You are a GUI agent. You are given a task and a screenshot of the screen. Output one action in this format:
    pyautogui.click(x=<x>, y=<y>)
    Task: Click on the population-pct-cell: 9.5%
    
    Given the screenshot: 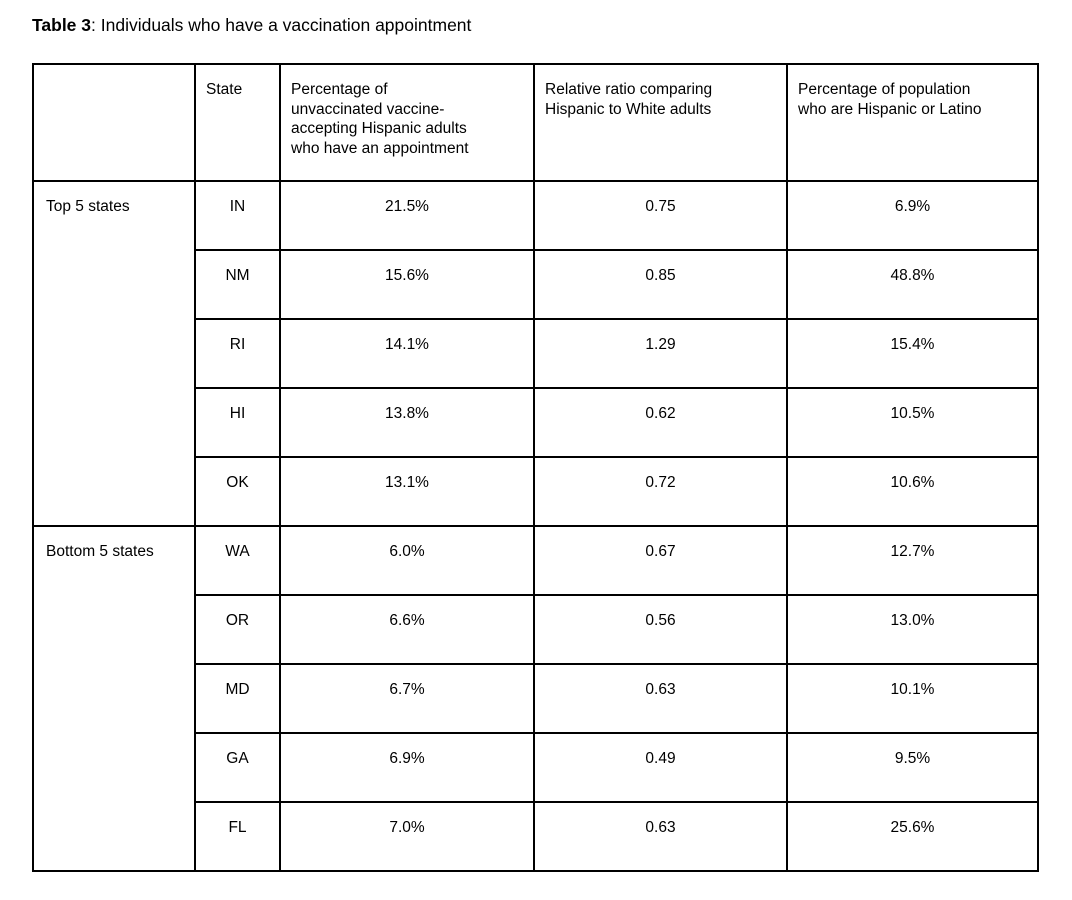 What is the action you would take?
    pyautogui.click(x=912, y=767)
    